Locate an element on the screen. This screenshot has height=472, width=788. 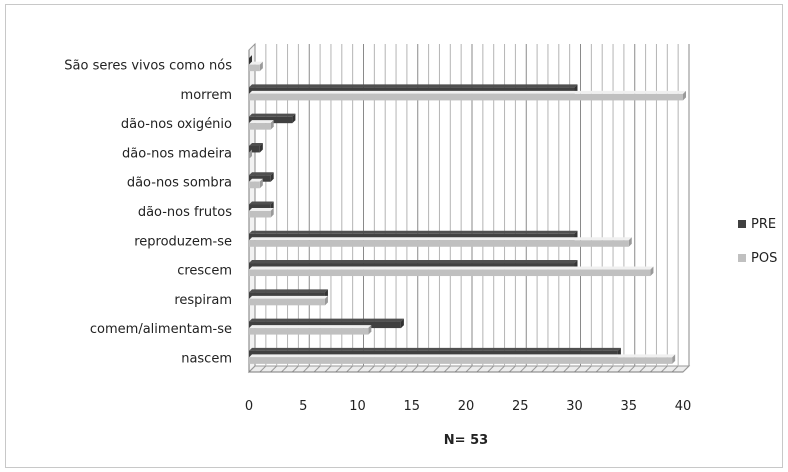
legend-label: PRE is located at coordinates (763, 224).